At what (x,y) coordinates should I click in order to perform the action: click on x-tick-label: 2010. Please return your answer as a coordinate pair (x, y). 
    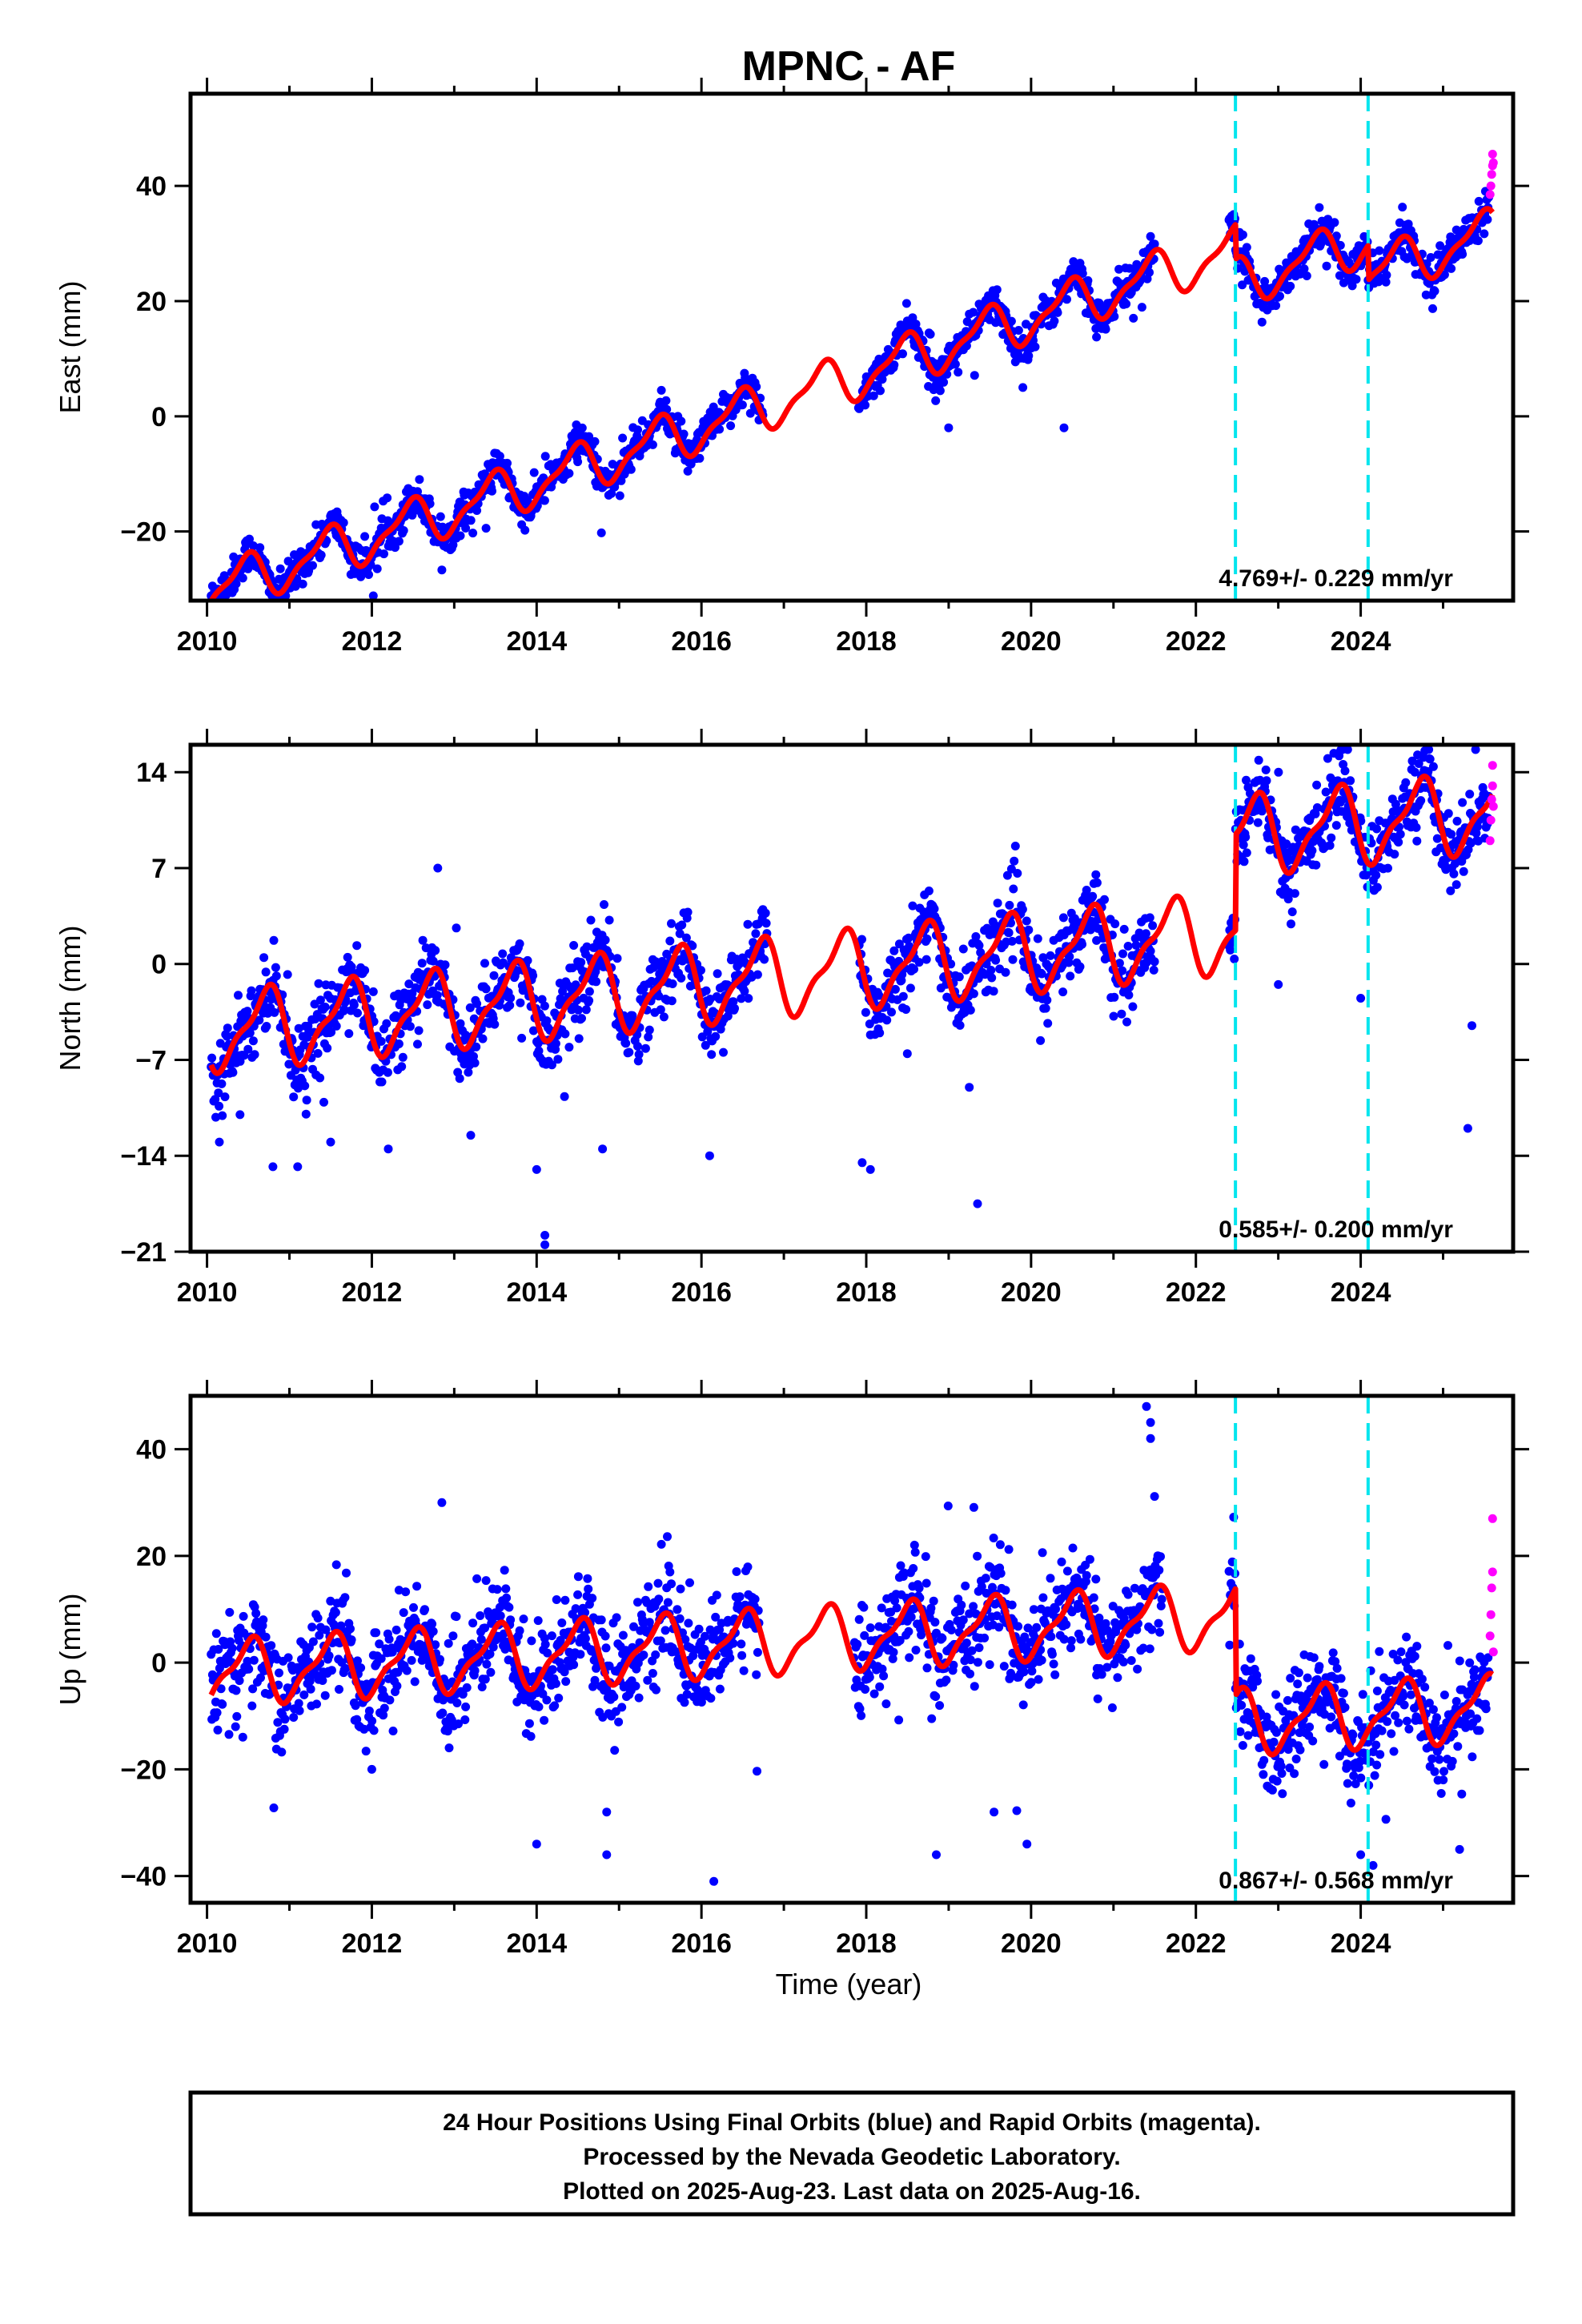
    Looking at the image, I should click on (208, 641).